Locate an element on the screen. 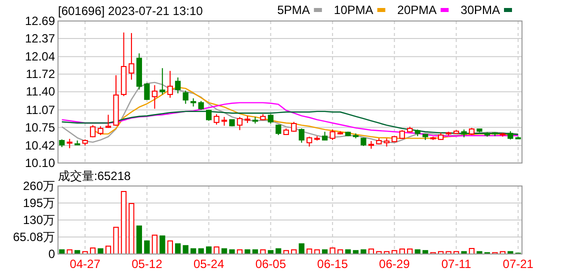 The image size is (578, 276). y-tick-label: 10.10 is located at coordinates (40, 163).